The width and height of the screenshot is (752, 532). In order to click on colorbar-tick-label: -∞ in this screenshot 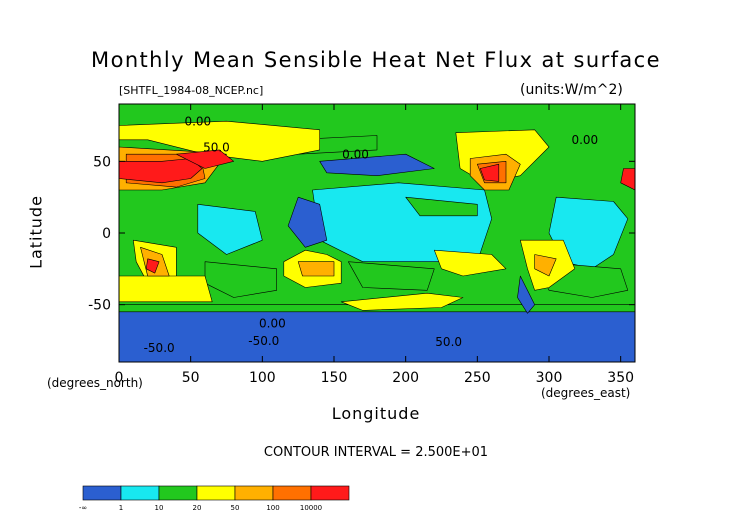, I will do `click(83, 508)`.